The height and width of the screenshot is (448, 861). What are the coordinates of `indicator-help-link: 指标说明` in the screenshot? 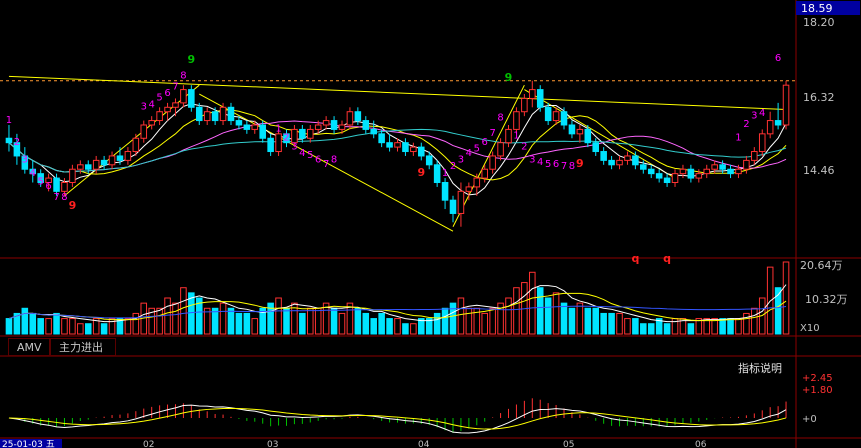 It's located at (760, 368).